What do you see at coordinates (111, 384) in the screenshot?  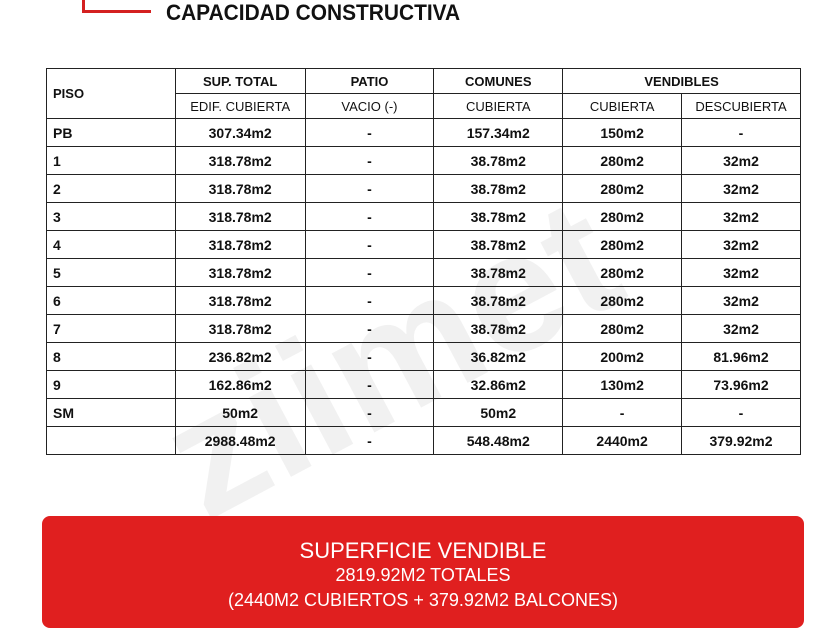 I see `table-cell: 9` at bounding box center [111, 384].